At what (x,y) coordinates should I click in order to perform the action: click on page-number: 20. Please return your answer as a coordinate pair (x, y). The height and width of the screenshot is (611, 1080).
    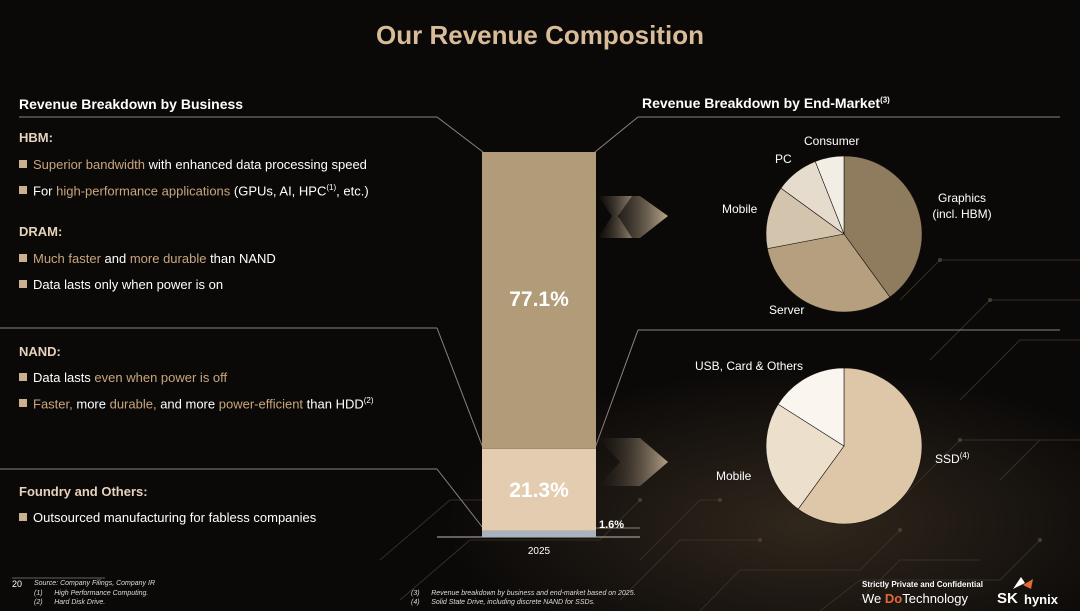
    Looking at the image, I should click on (17, 584).